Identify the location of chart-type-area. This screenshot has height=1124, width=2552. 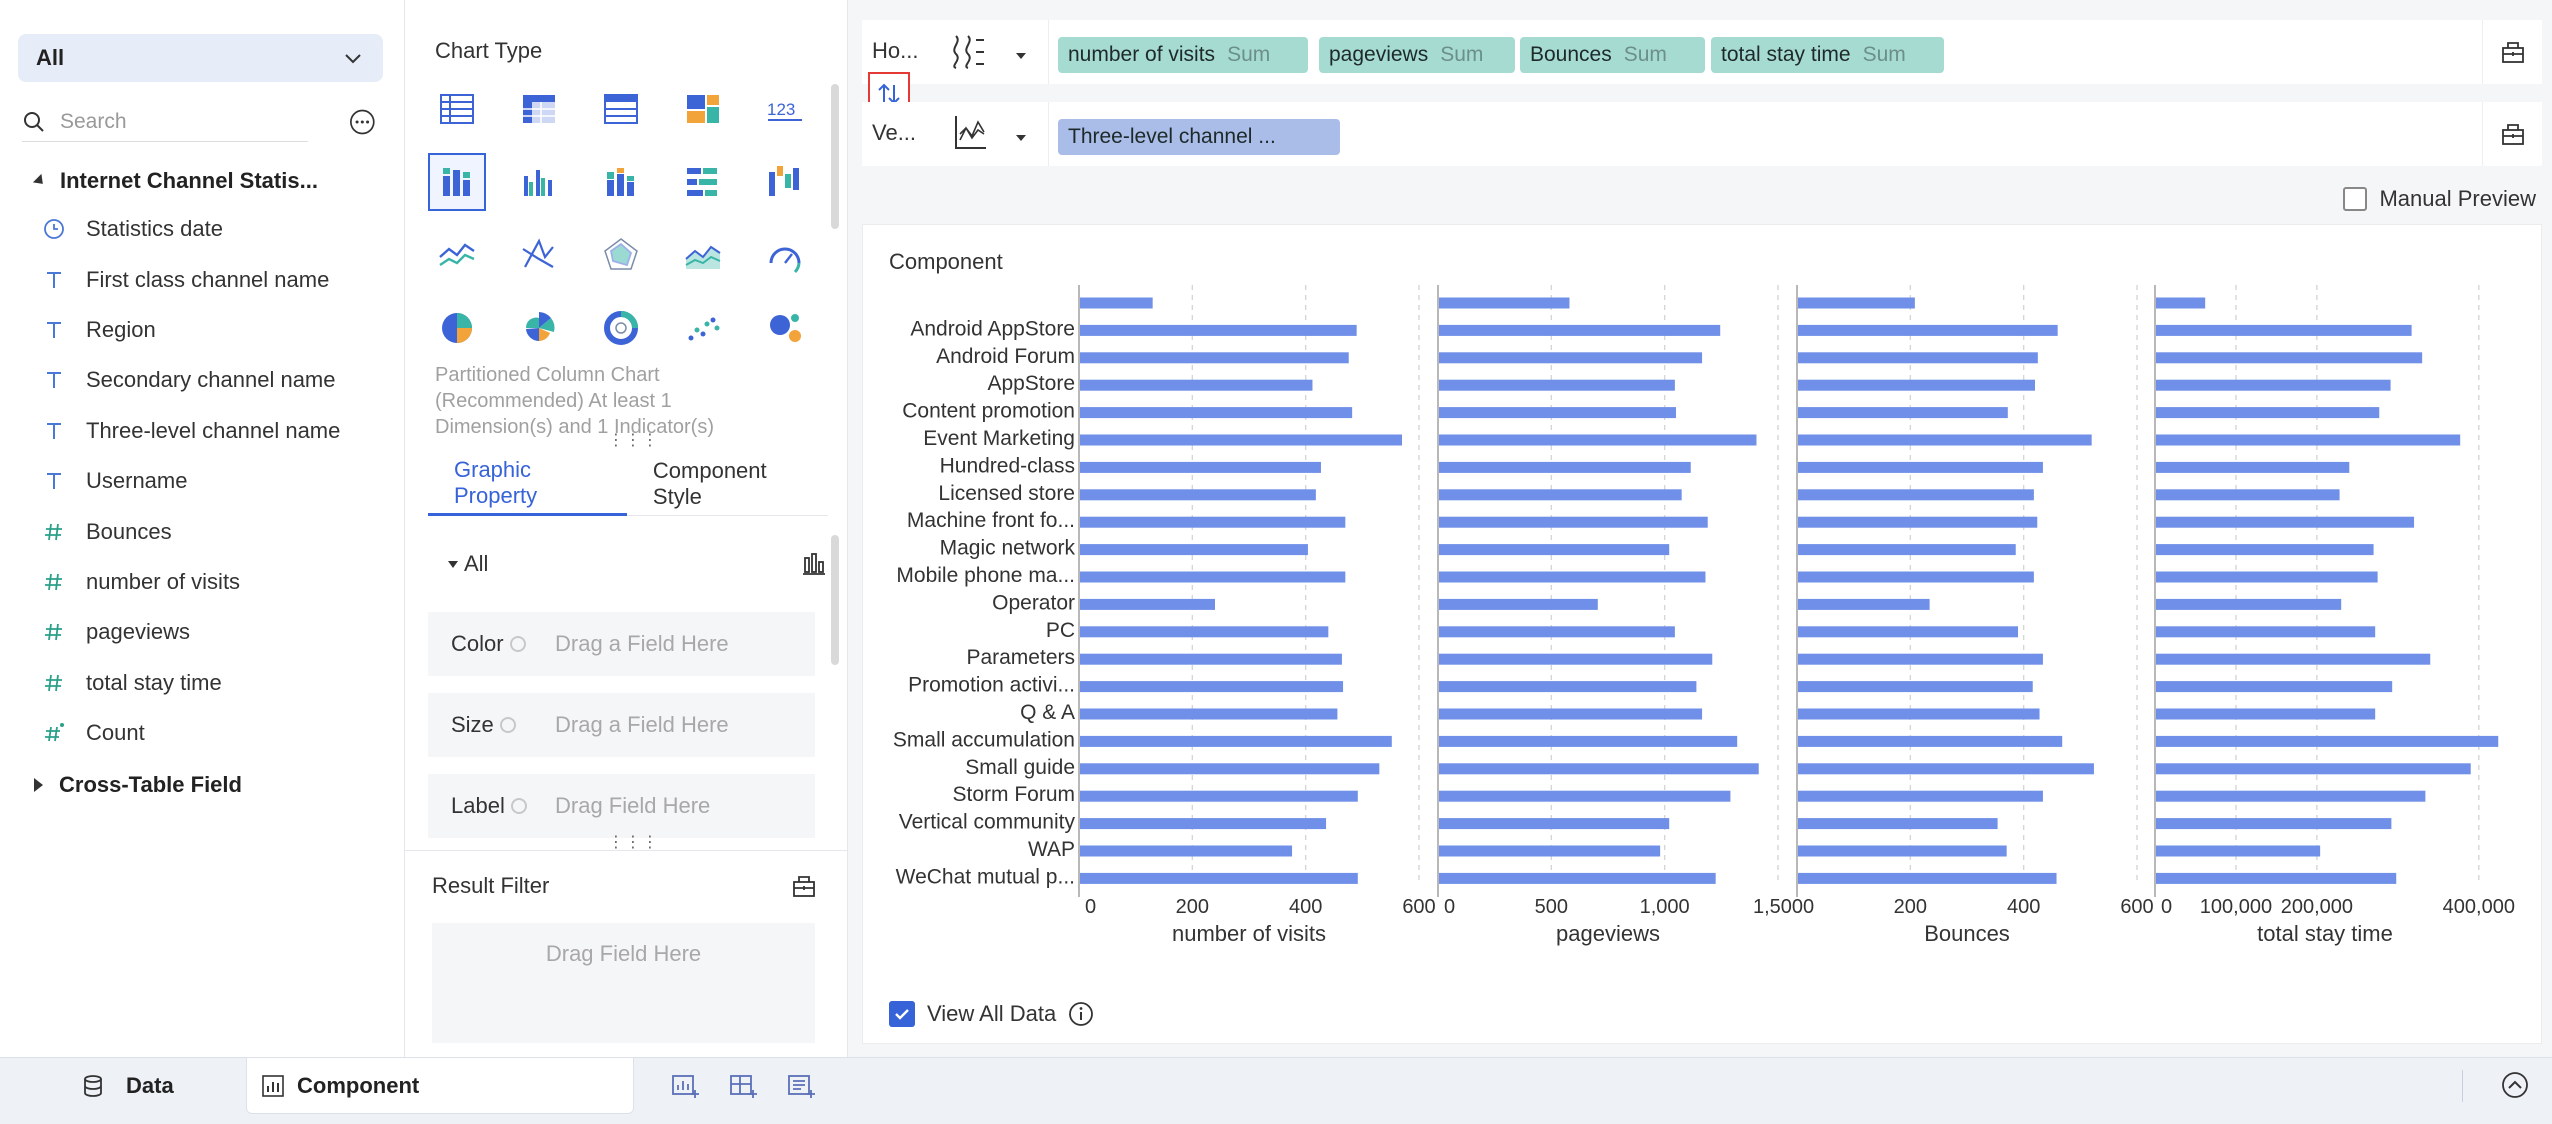
(703, 255).